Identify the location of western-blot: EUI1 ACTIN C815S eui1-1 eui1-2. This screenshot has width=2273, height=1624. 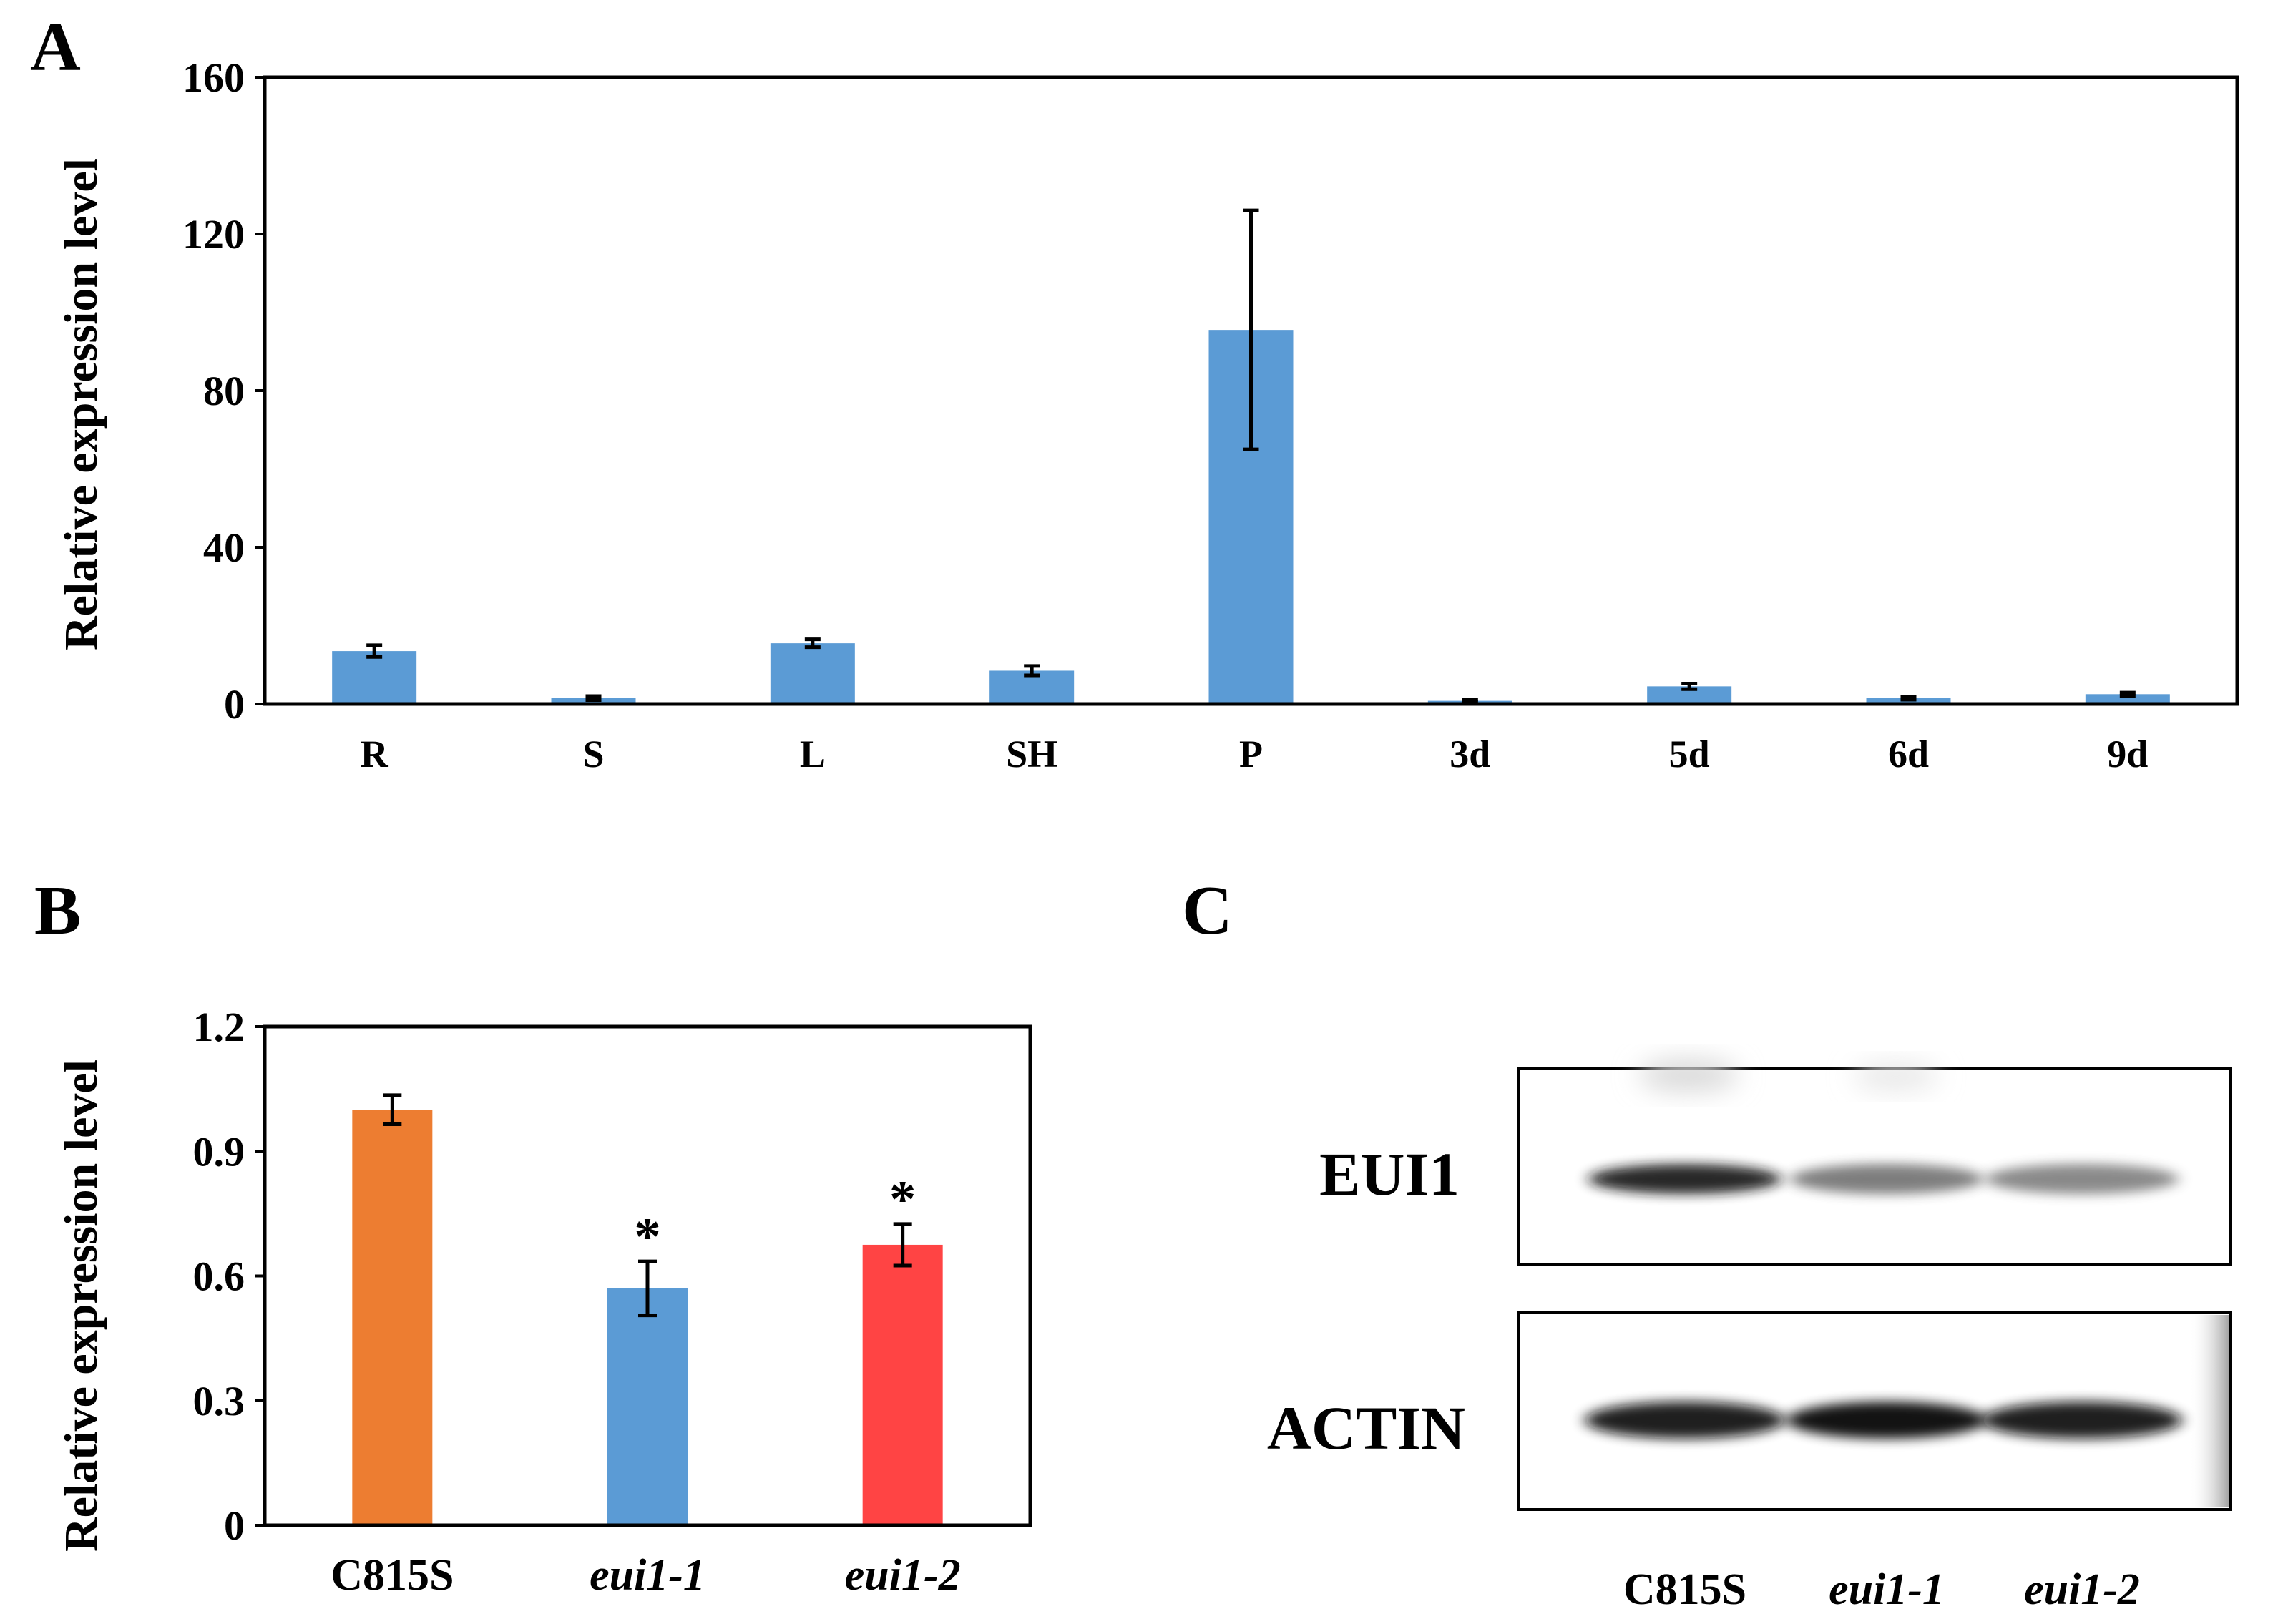
(1750, 1337).